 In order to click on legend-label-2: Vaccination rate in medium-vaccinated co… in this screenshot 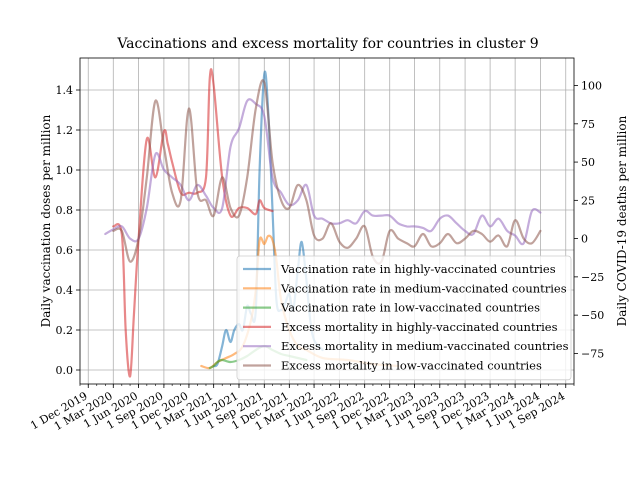, I will do `click(423, 288)`.